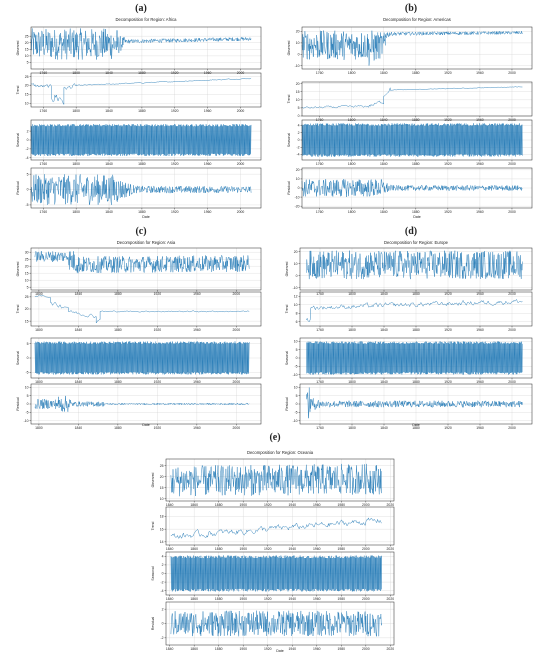  What do you see at coordinates (194, 505) in the screenshot?
I see `x-tick-label: 1860` at bounding box center [194, 505].